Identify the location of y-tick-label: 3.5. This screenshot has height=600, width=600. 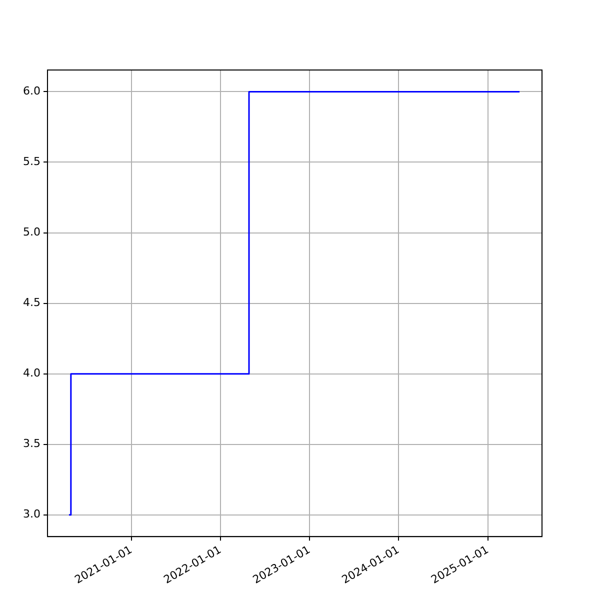
(31, 443).